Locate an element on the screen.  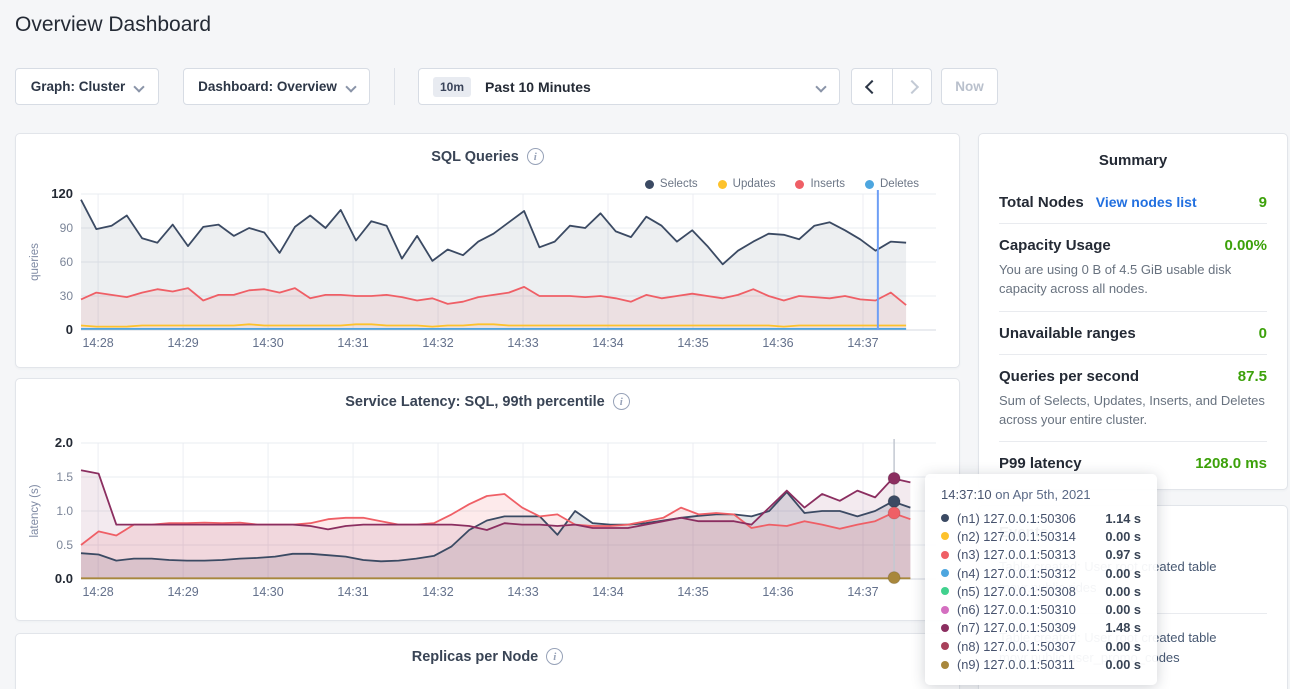
time-step-buttons is located at coordinates (891, 86).